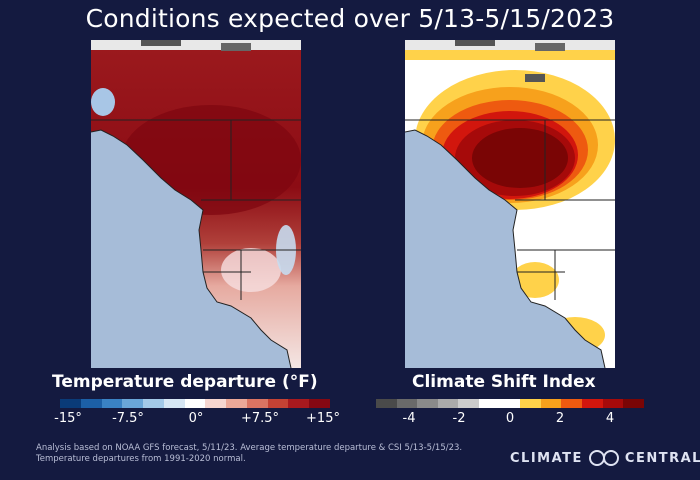 The image size is (700, 480). Describe the element at coordinates (251, 270) in the screenshot. I see `light-patch` at that location.